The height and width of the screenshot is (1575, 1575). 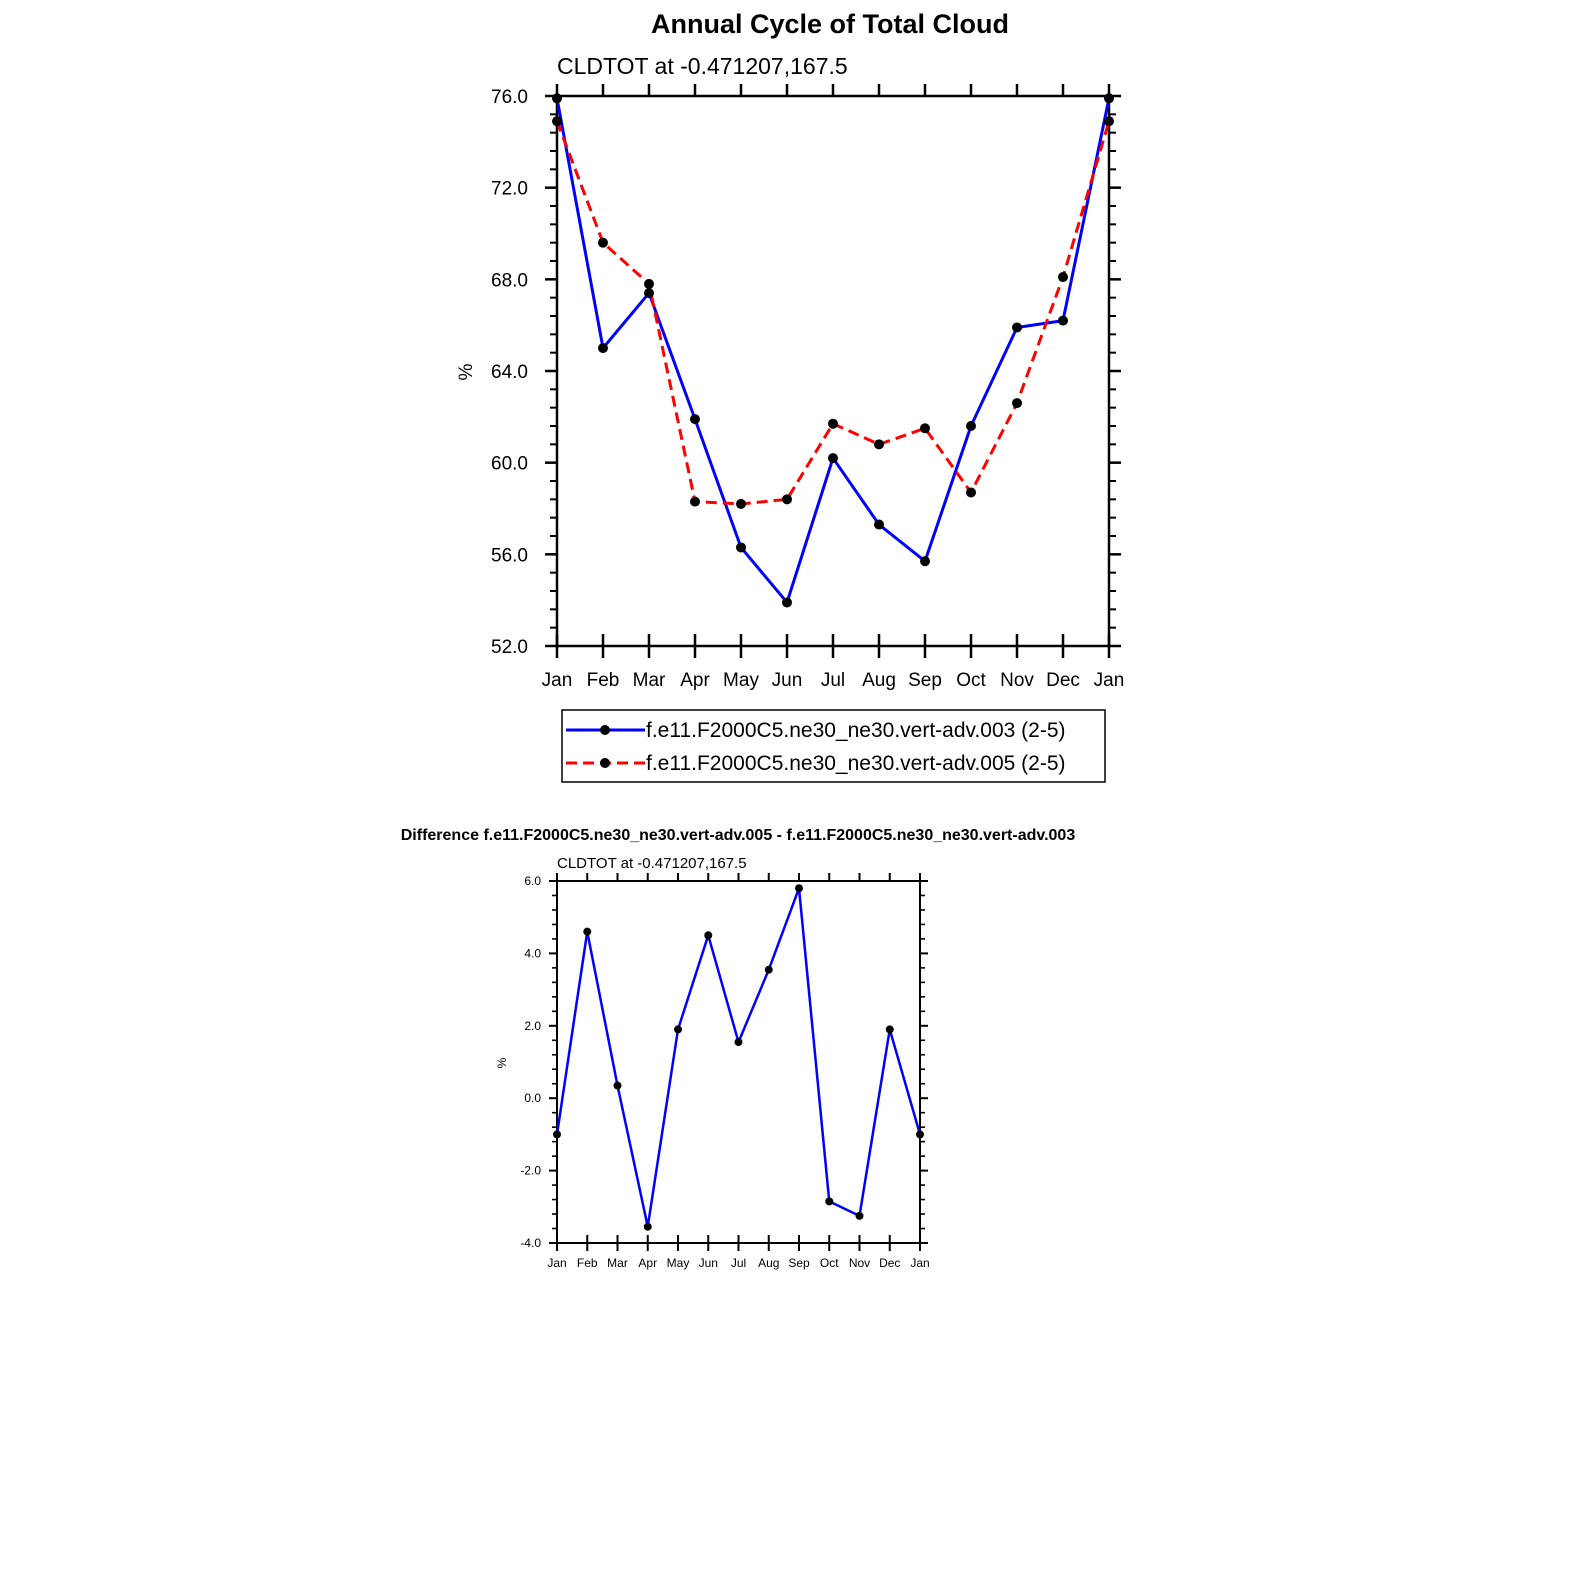 I want to click on chart2-plot-frame, so click(x=738, y=1062).